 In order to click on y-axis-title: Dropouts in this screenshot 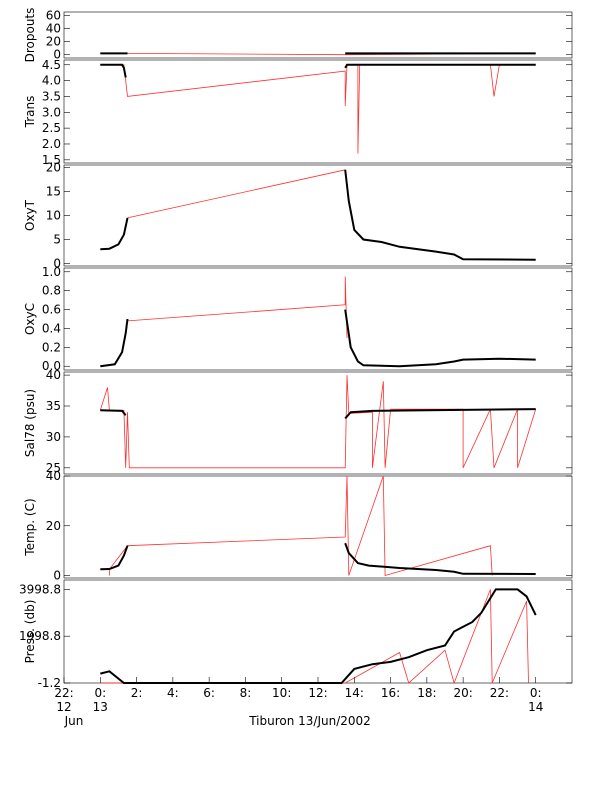, I will do `click(30, 35)`.